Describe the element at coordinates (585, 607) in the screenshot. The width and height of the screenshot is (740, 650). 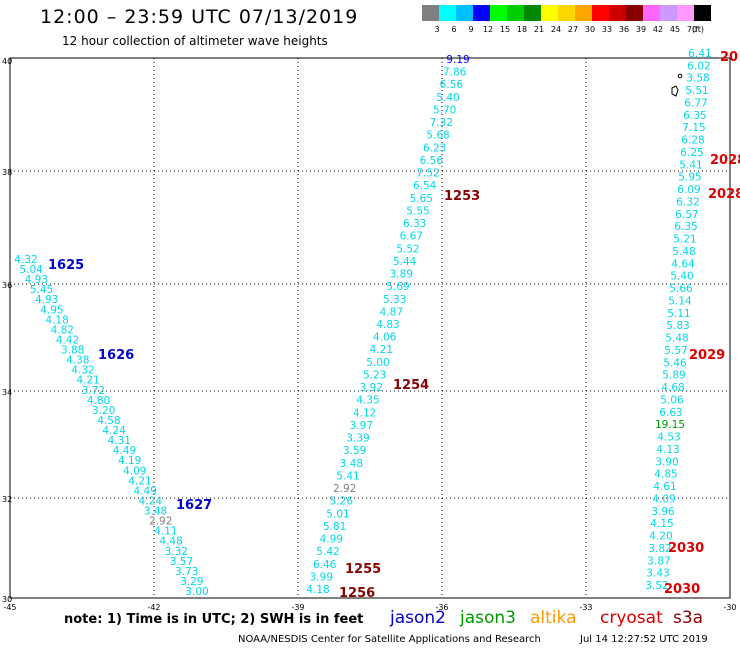
I see `x-tick-label: -33` at that location.